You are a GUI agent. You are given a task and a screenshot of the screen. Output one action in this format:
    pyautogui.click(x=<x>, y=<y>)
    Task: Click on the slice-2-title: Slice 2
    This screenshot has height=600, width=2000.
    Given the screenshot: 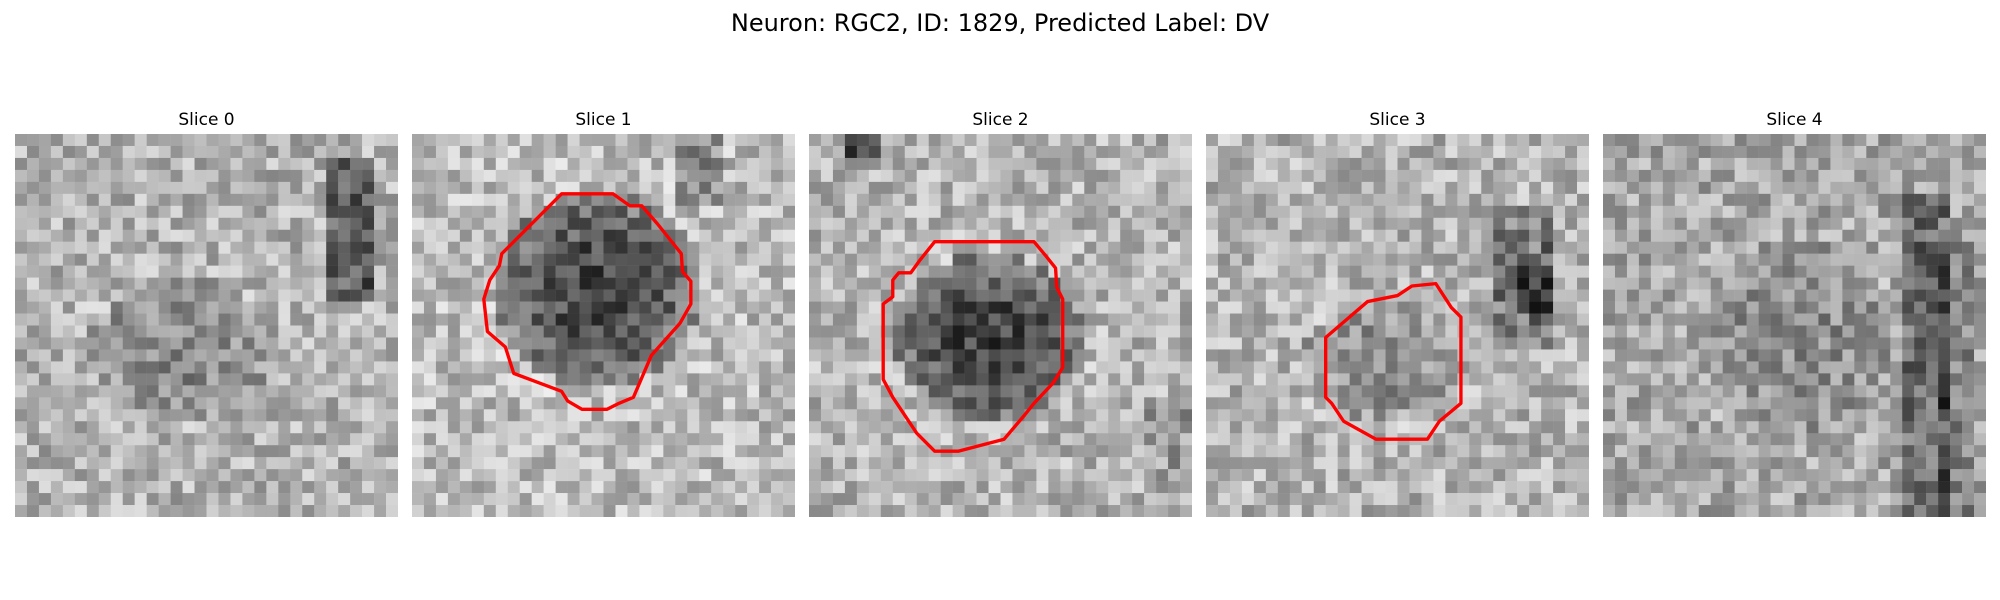 What is the action you would take?
    pyautogui.click(x=1000, y=120)
    